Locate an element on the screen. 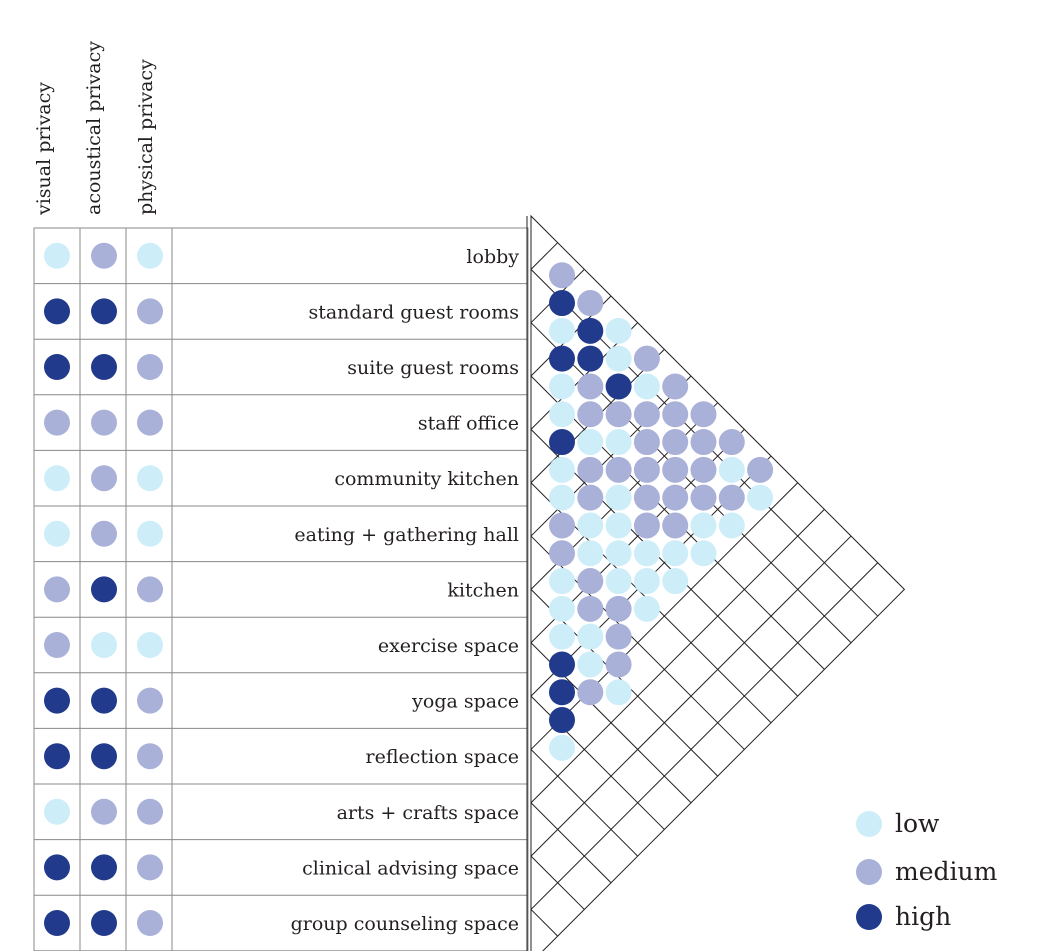  row-label: kitchen is located at coordinates (483, 590).